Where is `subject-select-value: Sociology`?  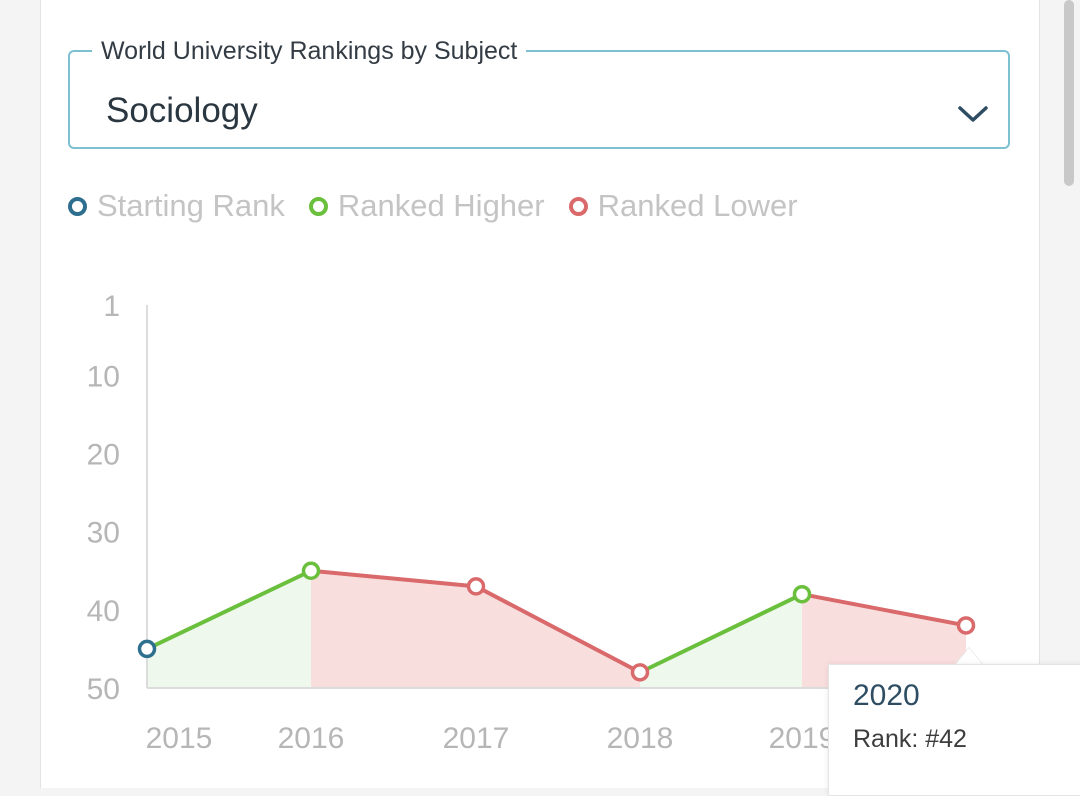
subject-select-value: Sociology is located at coordinates (182, 110).